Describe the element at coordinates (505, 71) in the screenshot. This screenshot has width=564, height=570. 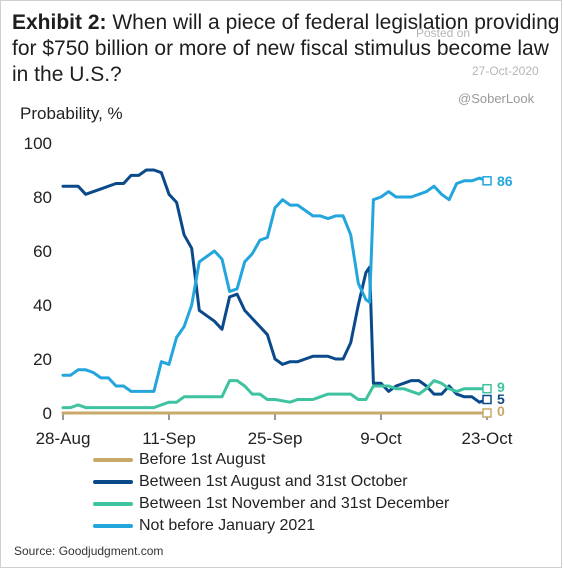
I see `watermark-date: 27-Oct-2020` at that location.